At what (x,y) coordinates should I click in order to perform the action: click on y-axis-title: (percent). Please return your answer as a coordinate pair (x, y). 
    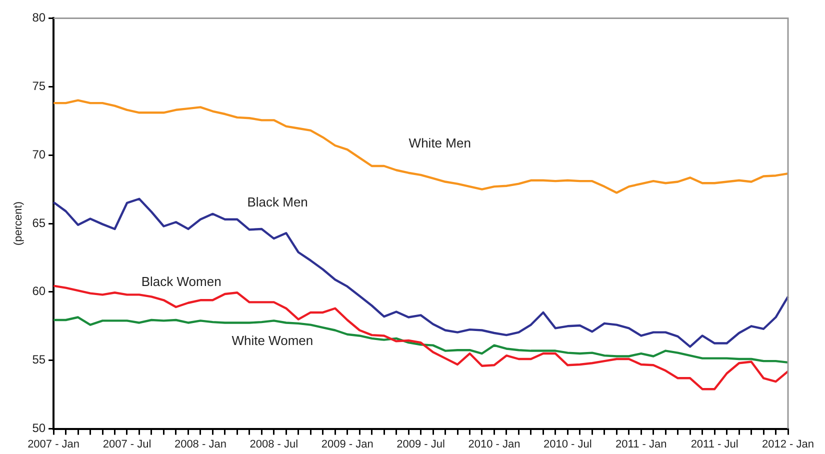
    Looking at the image, I should click on (18, 223).